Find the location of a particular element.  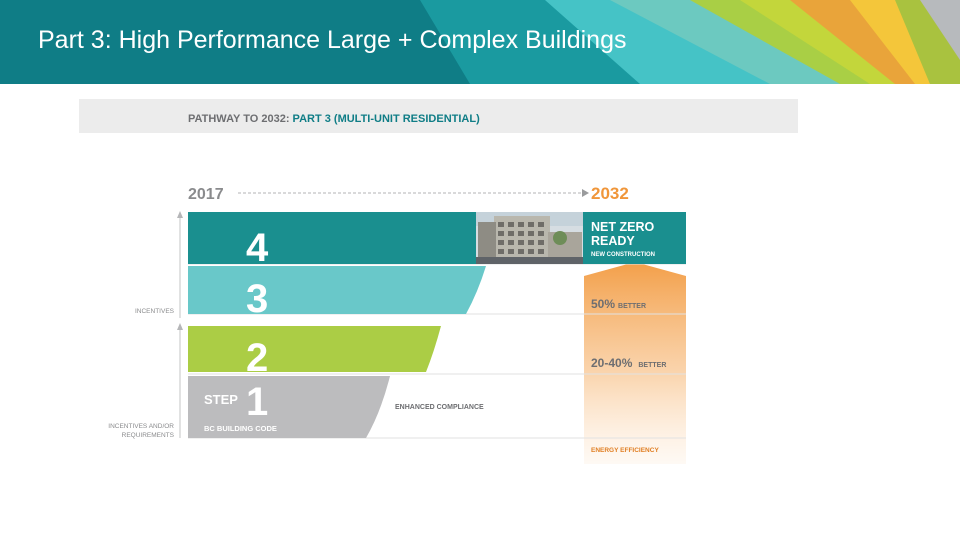

requirements-axis-arrow is located at coordinates (180, 326).